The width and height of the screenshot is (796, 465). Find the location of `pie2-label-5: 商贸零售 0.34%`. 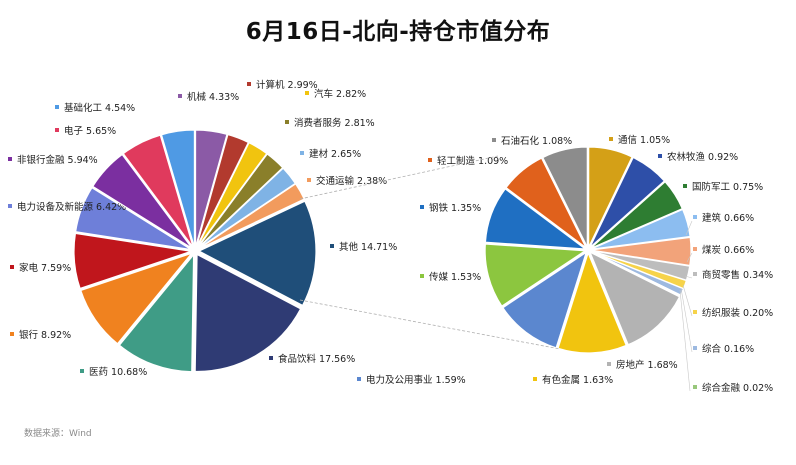

pie2-label-5: 商贸零售 0.34% is located at coordinates (737, 275).